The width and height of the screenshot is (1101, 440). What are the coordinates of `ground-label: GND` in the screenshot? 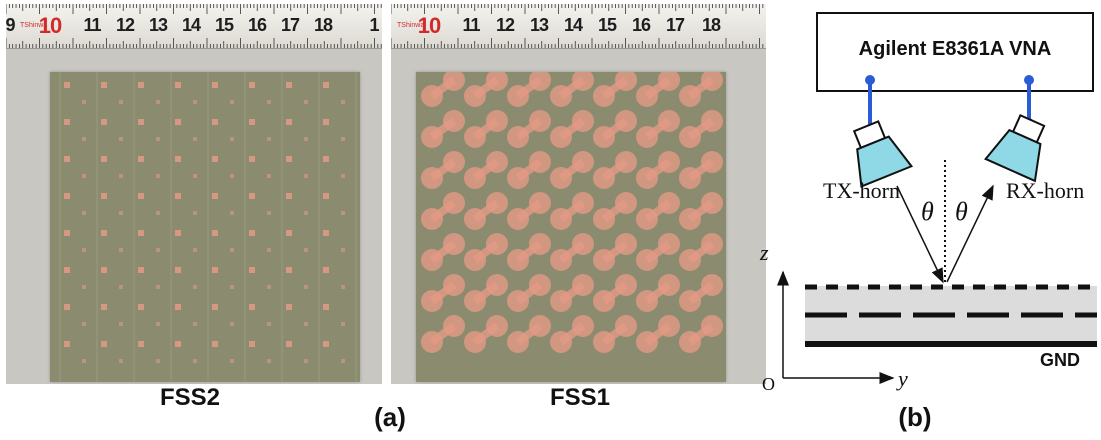 It's located at (1060, 360).